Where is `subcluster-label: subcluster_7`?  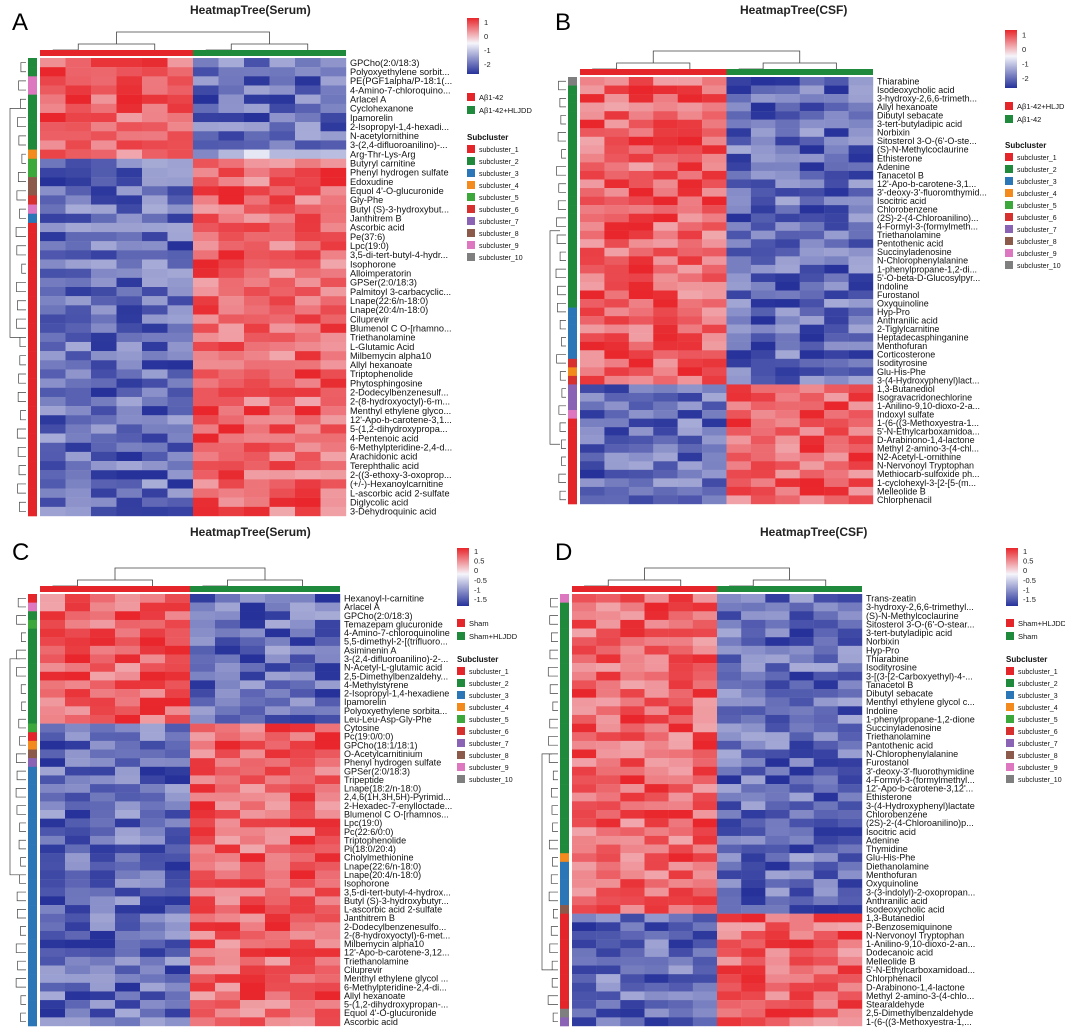
subcluster-label: subcluster_7 is located at coordinates (1038, 744).